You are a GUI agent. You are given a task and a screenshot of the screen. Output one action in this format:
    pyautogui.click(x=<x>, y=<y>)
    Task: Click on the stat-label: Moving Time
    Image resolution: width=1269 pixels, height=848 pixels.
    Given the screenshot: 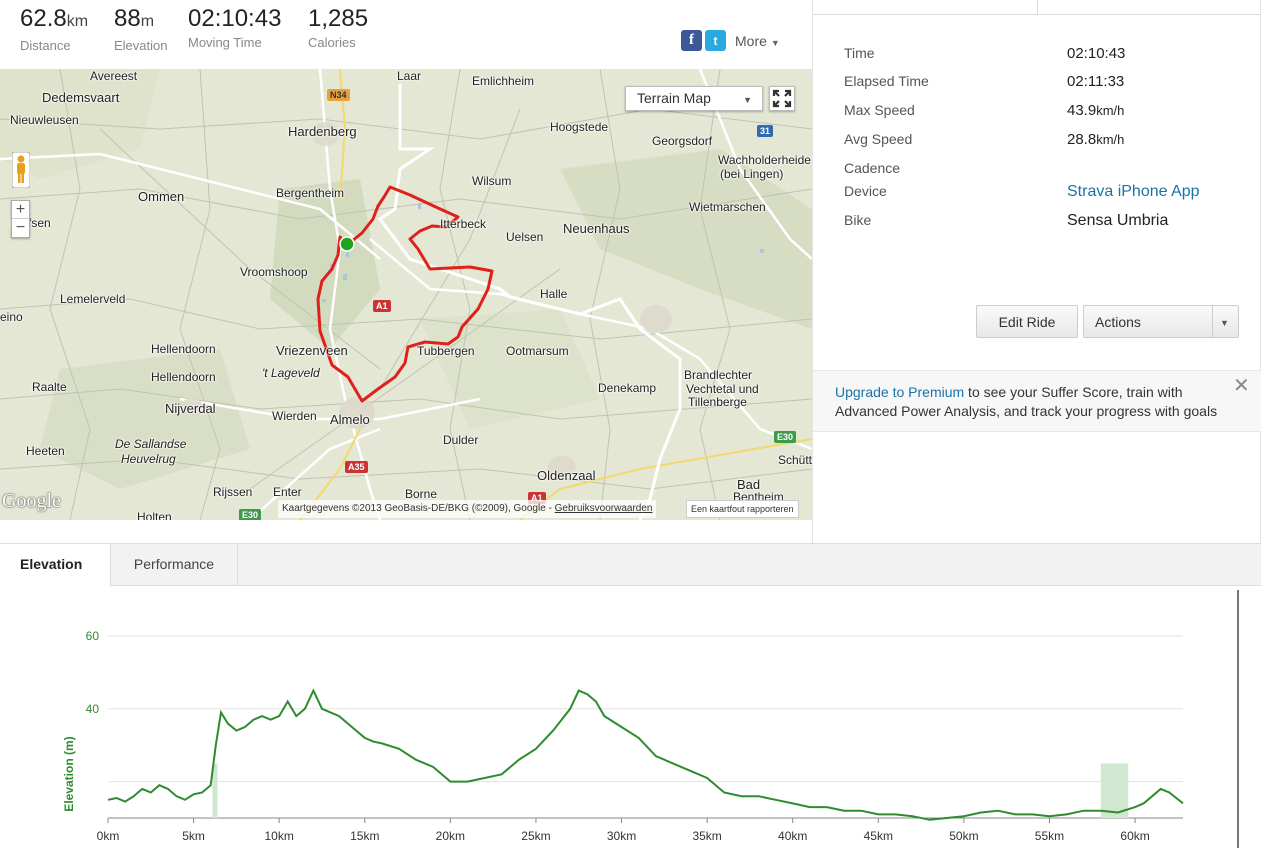 What is the action you would take?
    pyautogui.click(x=225, y=42)
    